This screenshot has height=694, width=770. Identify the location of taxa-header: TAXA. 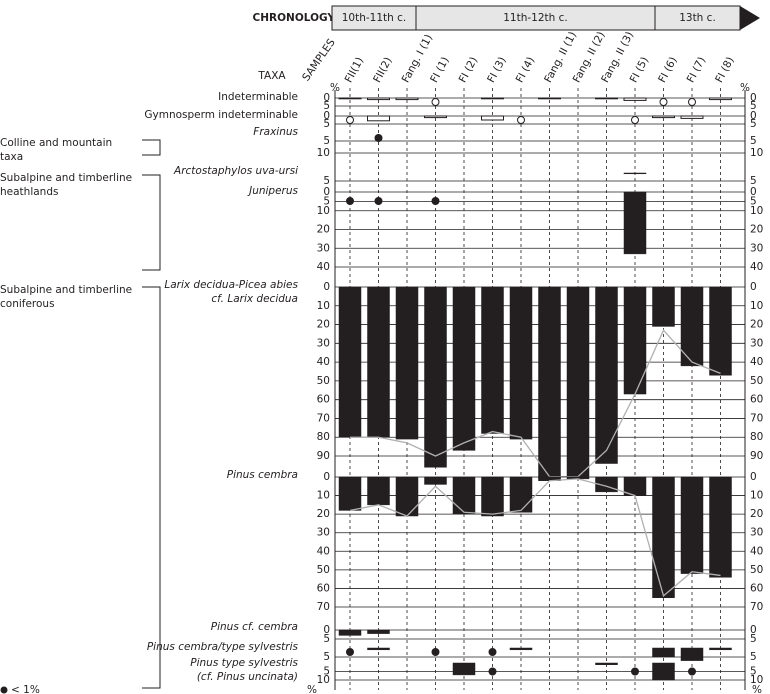
(271, 76).